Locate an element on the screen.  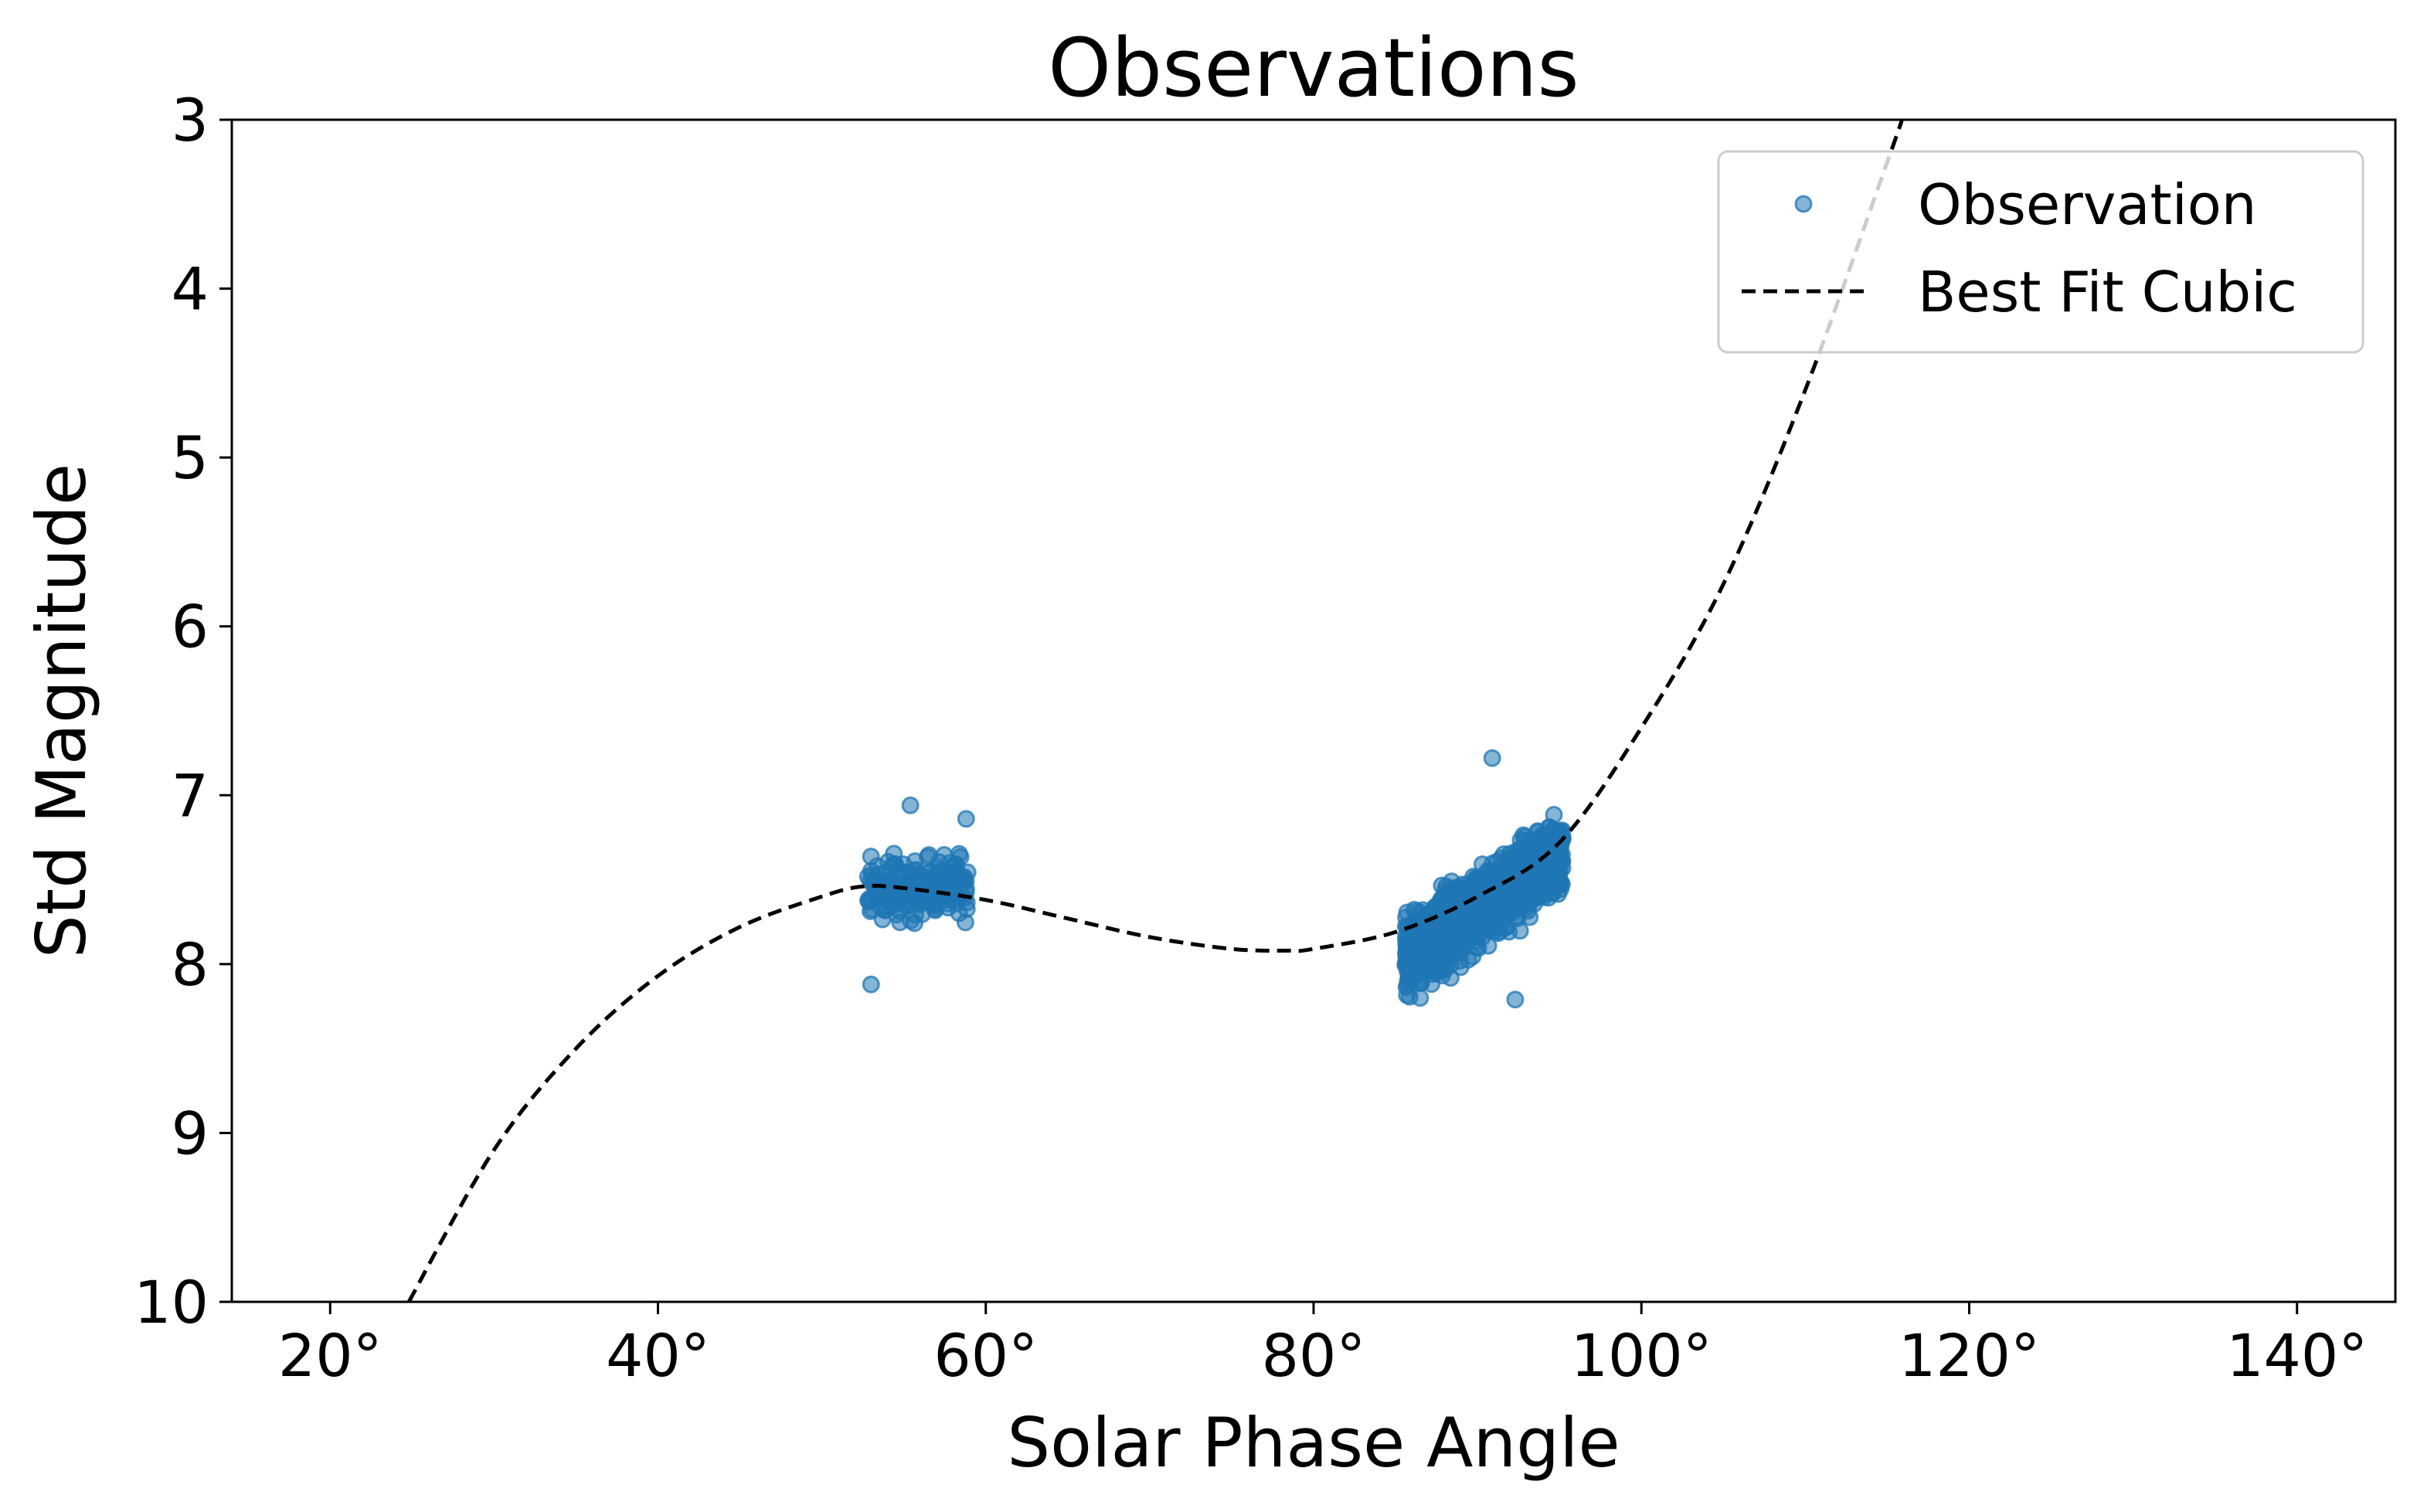
y-axis-label: Std Magnitude is located at coordinates (61, 711).